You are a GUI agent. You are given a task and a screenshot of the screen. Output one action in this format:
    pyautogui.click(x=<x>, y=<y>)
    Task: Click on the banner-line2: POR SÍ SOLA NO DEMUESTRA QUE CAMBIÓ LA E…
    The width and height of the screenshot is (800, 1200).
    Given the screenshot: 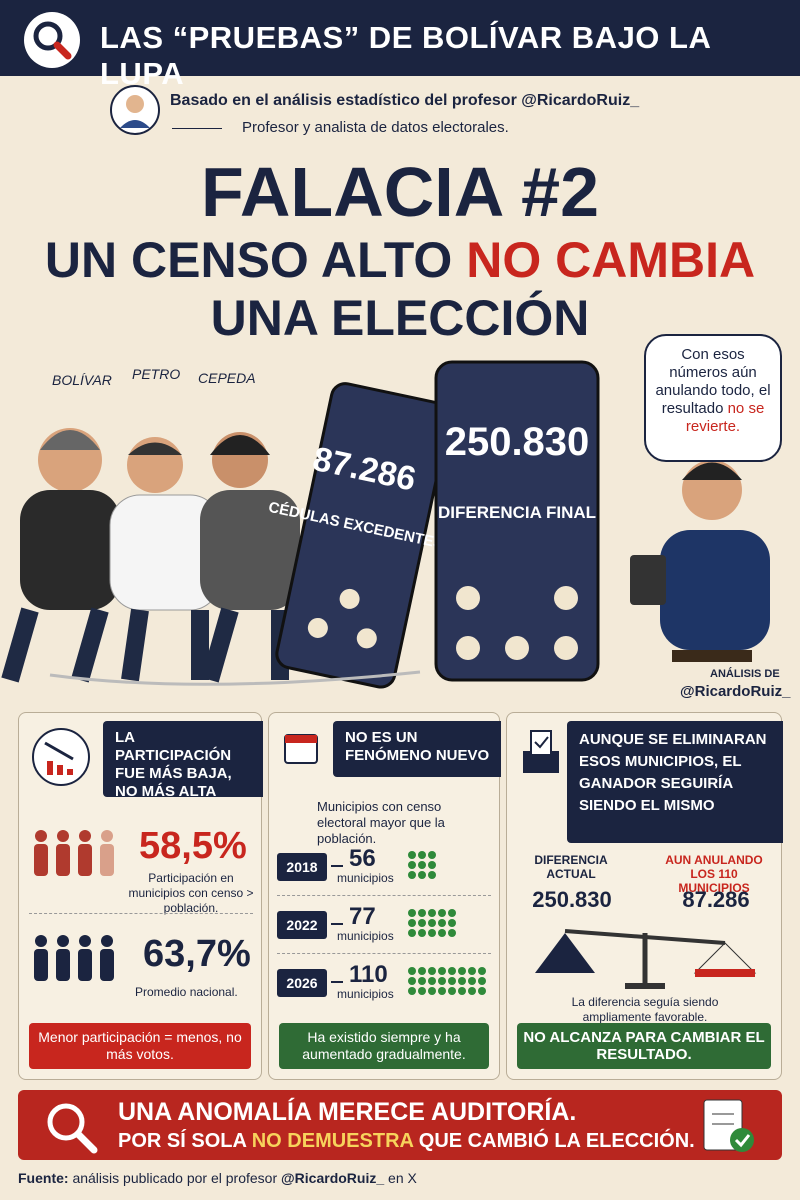 What is the action you would take?
    pyautogui.click(x=406, y=1141)
    